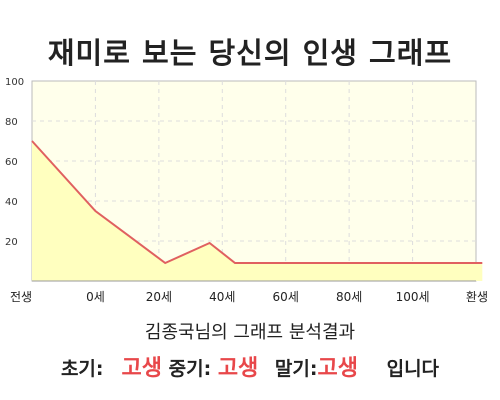  What do you see at coordinates (11, 202) in the screenshot?
I see `y-tick-label-1: 40` at bounding box center [11, 202].